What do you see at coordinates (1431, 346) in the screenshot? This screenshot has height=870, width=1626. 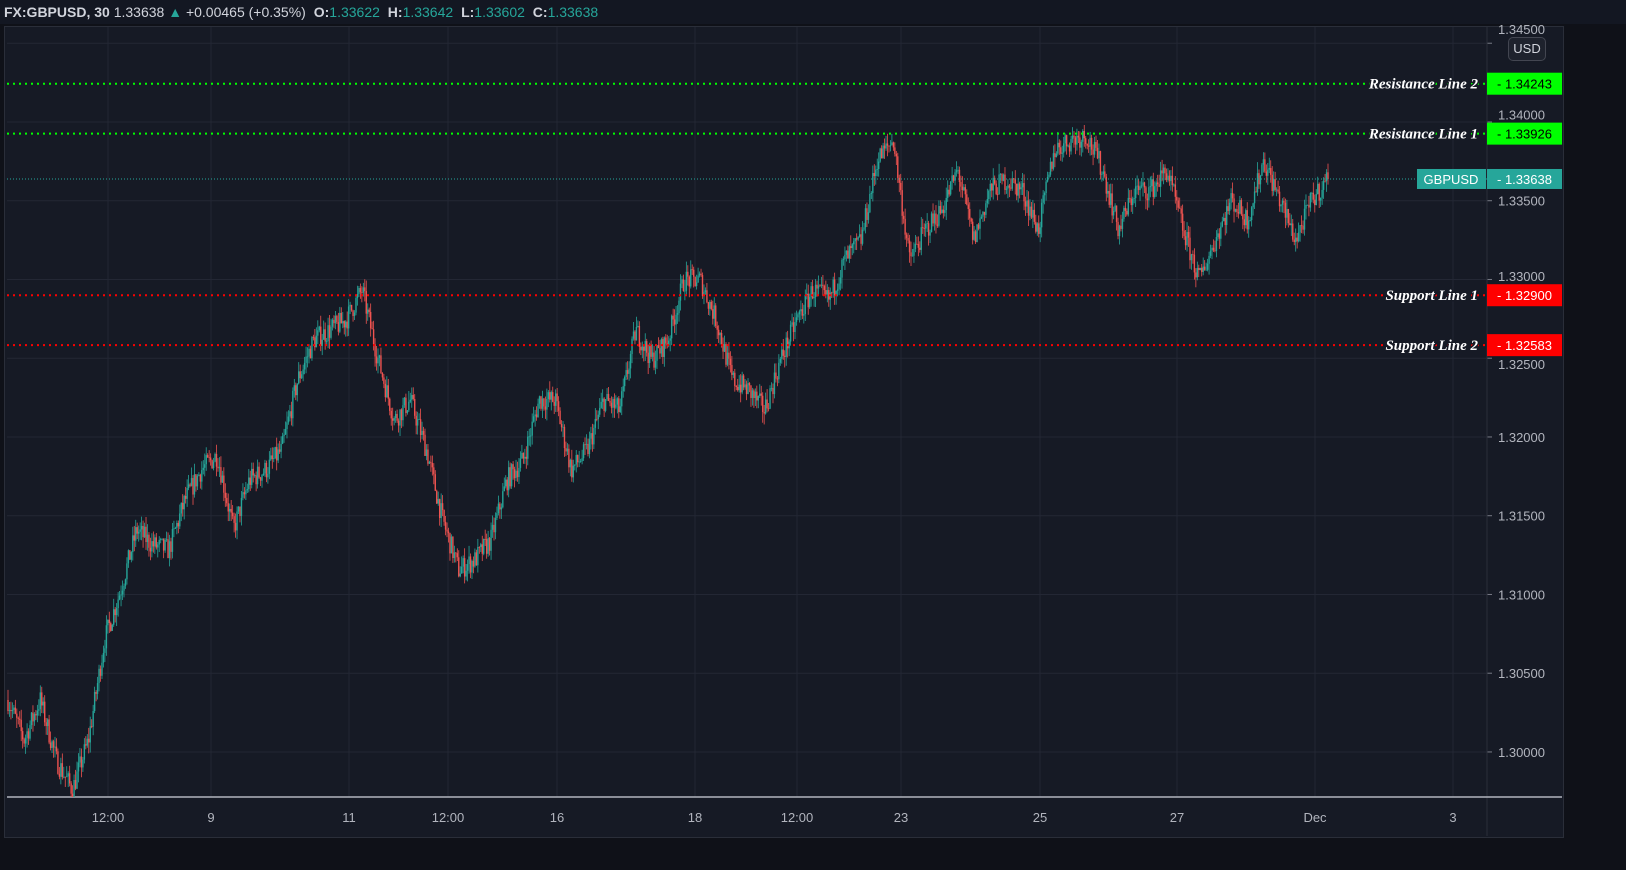 I see `support-line-label: Support Line 2` at bounding box center [1431, 346].